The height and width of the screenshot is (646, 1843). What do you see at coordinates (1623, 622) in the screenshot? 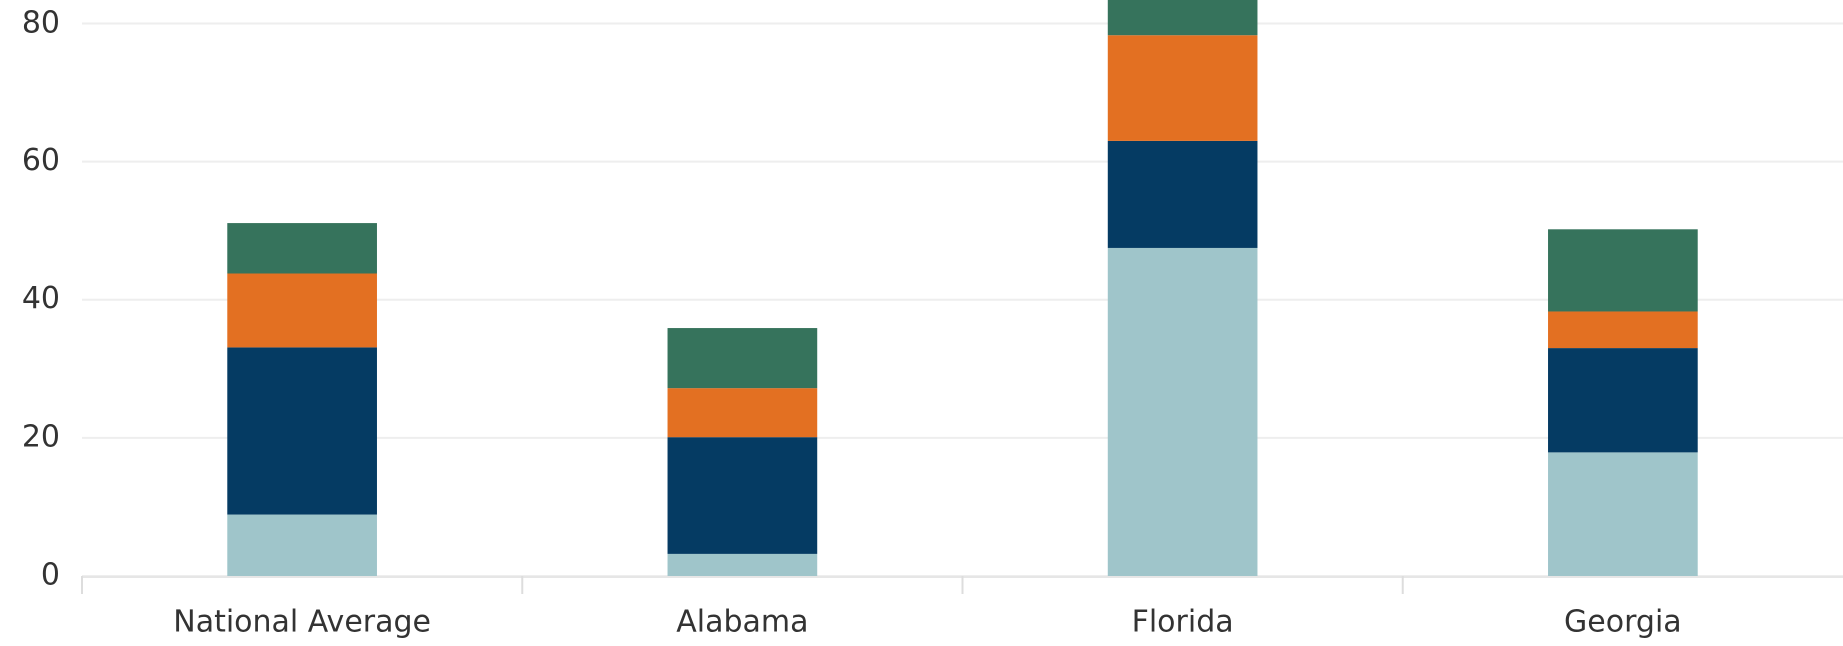
I see `x-tick-label: Georgia` at bounding box center [1623, 622].